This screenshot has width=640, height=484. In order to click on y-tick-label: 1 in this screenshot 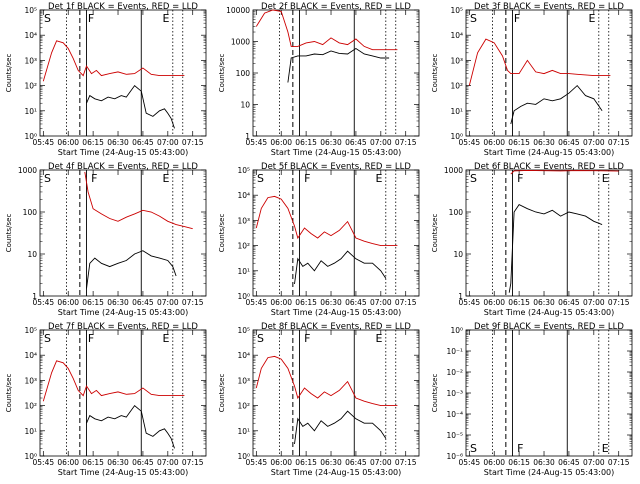, I will do `click(460, 296)`.